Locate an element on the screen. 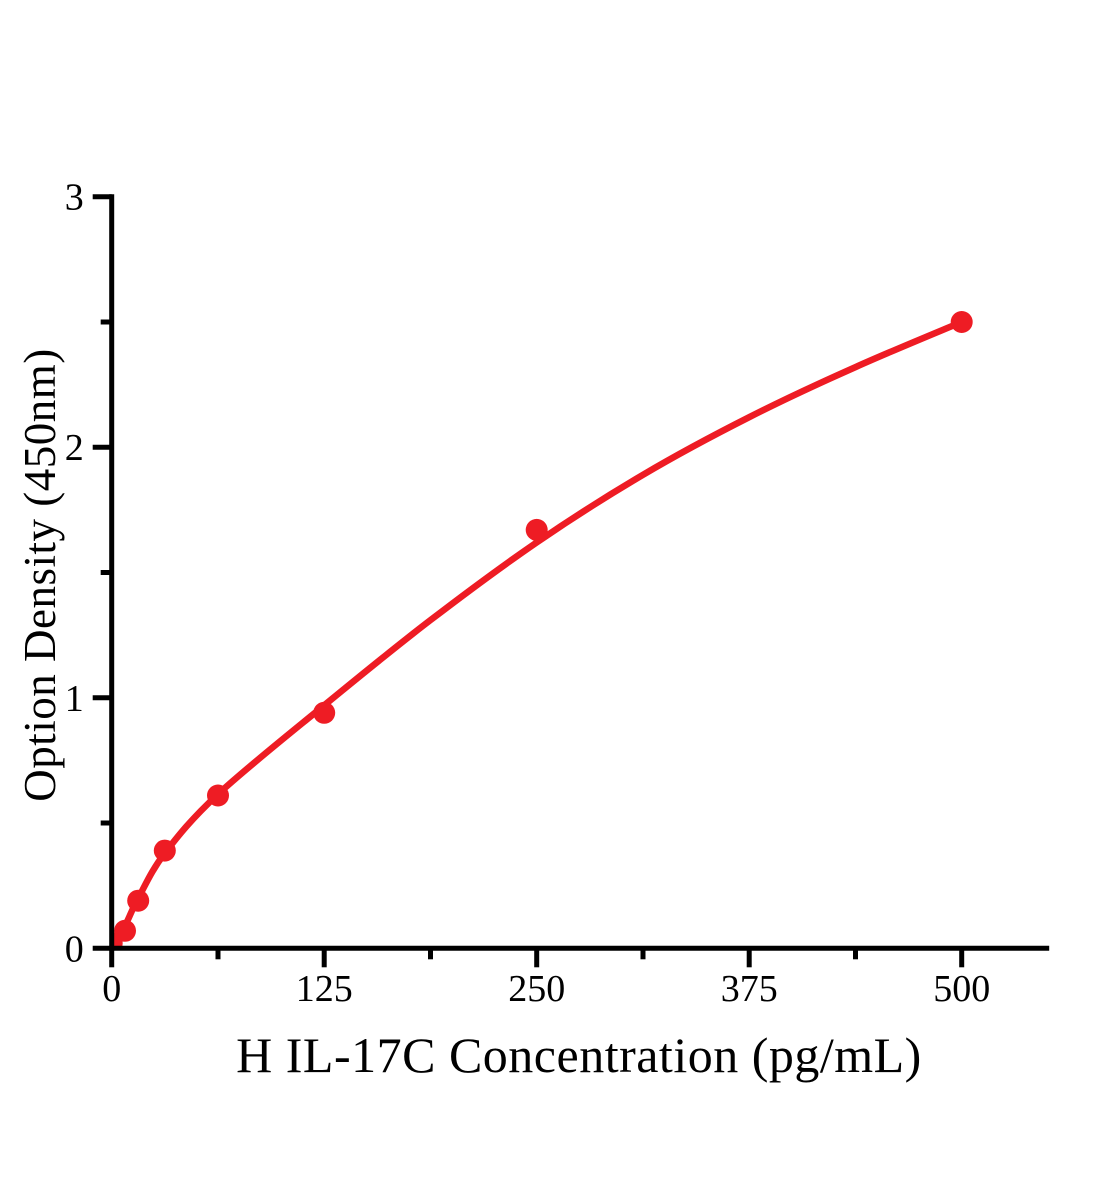  x-tick-label: 125 is located at coordinates (324, 989).